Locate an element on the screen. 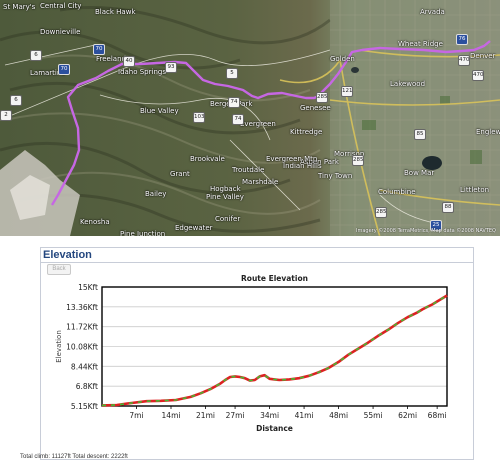 The image size is (500, 460). map-place-label: Denver is located at coordinates (483, 56).